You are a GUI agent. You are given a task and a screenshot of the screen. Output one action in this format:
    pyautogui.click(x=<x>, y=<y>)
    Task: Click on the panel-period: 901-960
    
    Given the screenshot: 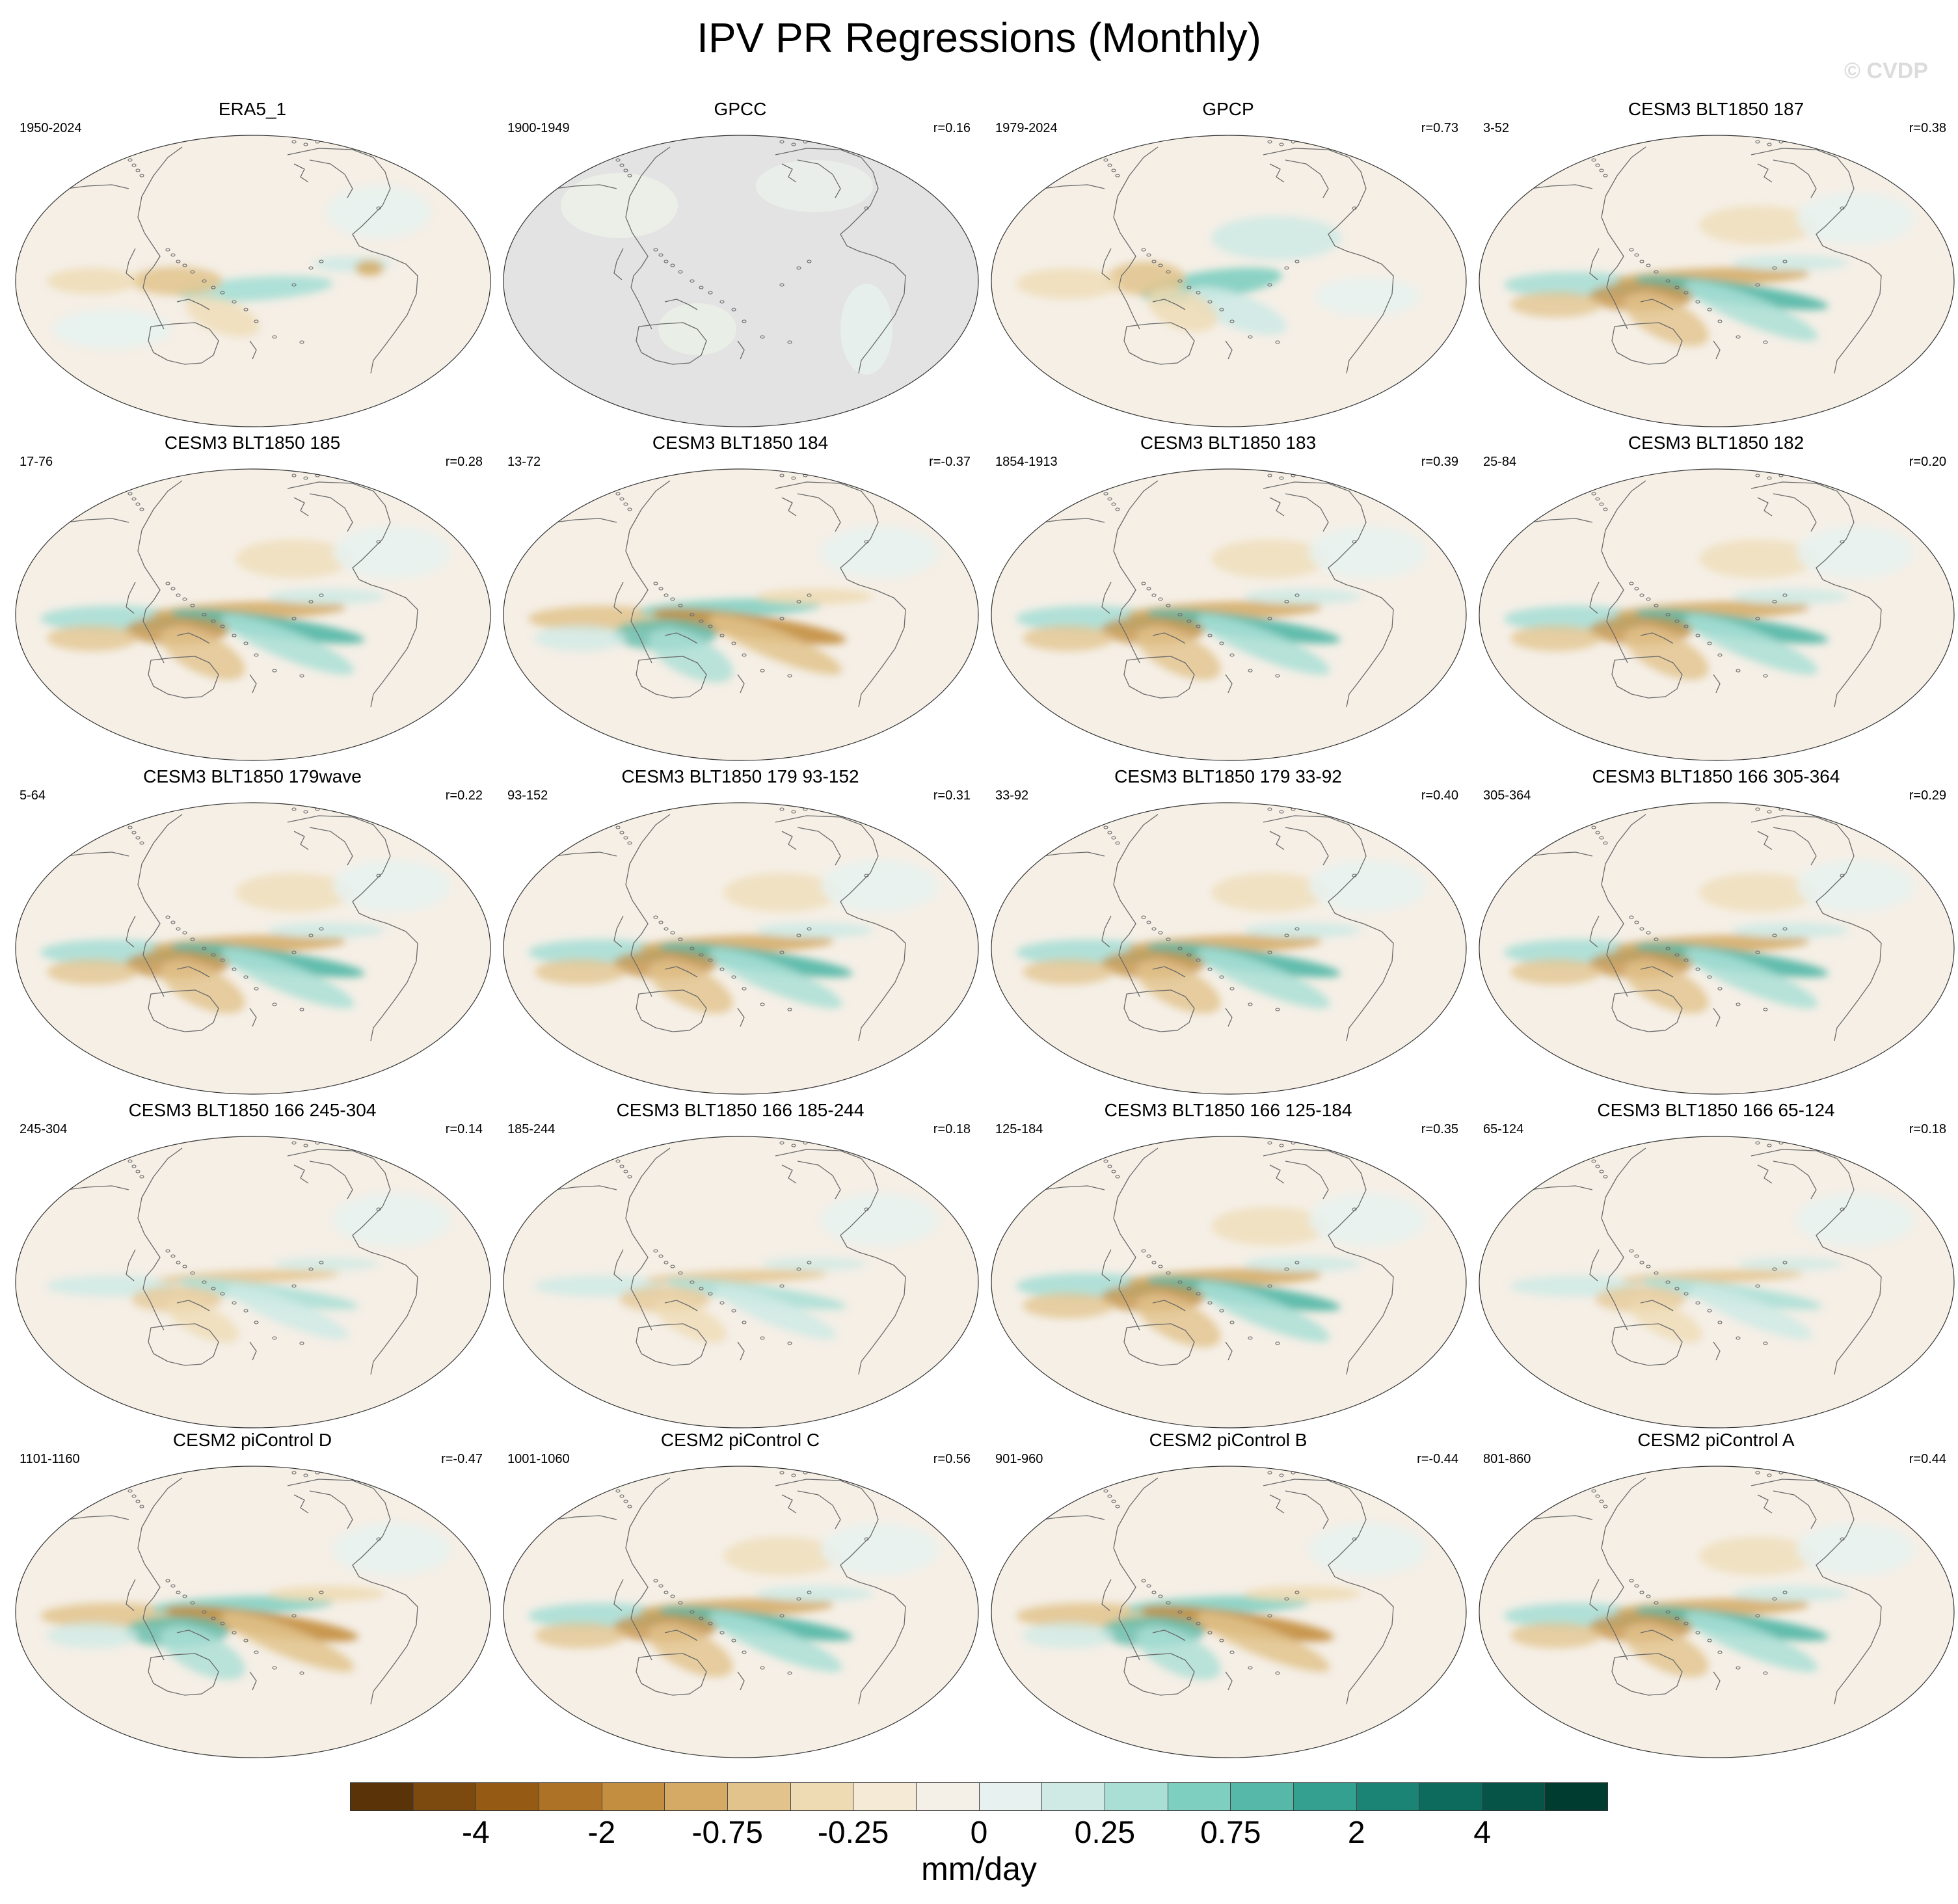 What is the action you would take?
    pyautogui.click(x=1019, y=1459)
    